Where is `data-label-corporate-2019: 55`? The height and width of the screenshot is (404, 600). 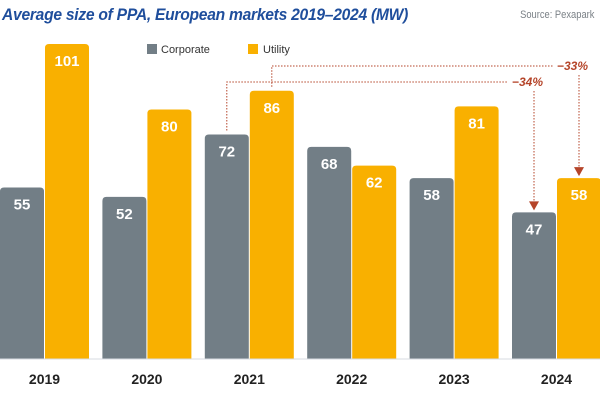 data-label-corporate-2019: 55 is located at coordinates (22, 204).